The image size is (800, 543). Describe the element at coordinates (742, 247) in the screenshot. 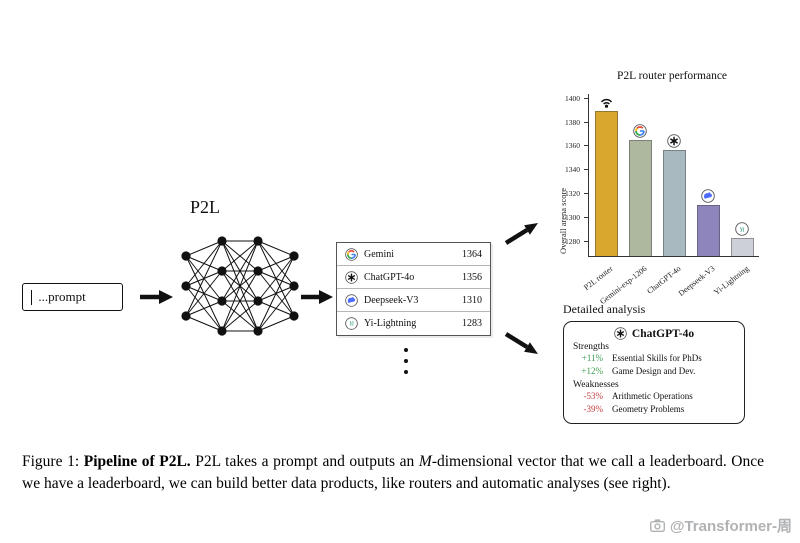

I see `bar-yi-lightning` at that location.